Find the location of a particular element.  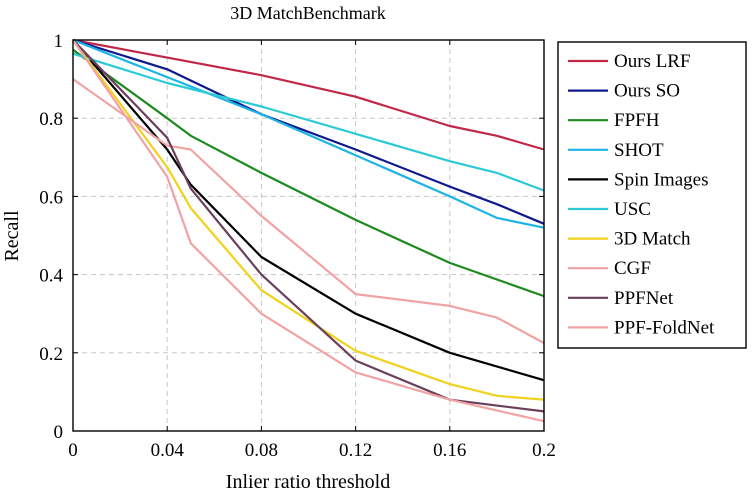

legend-label-ppfnet: PPFNet is located at coordinates (644, 298).